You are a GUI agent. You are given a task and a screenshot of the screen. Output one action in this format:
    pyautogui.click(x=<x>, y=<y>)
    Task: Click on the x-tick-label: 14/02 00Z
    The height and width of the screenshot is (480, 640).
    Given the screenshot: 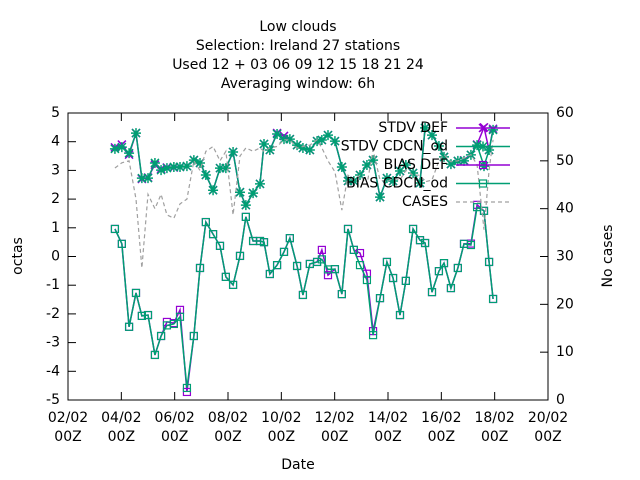 What is the action you would take?
    pyautogui.click(x=388, y=427)
    